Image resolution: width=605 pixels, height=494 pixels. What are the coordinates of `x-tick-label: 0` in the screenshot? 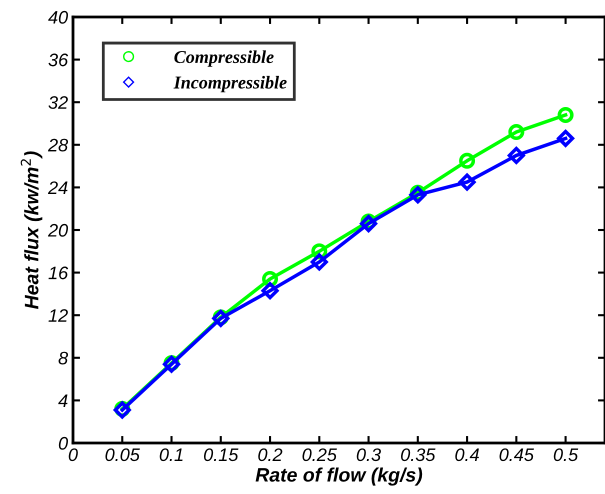 It's located at (73, 455).